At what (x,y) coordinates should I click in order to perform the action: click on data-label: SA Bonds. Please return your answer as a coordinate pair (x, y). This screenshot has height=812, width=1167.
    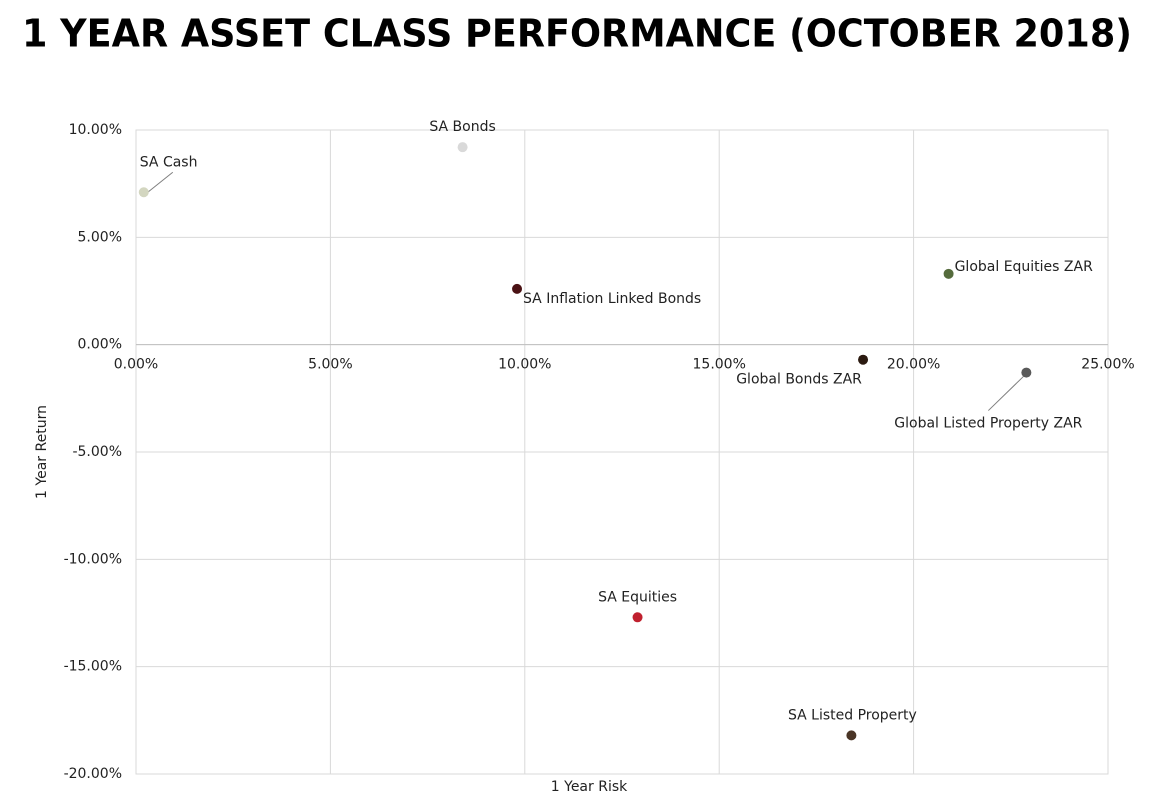
    Looking at the image, I should click on (462, 127).